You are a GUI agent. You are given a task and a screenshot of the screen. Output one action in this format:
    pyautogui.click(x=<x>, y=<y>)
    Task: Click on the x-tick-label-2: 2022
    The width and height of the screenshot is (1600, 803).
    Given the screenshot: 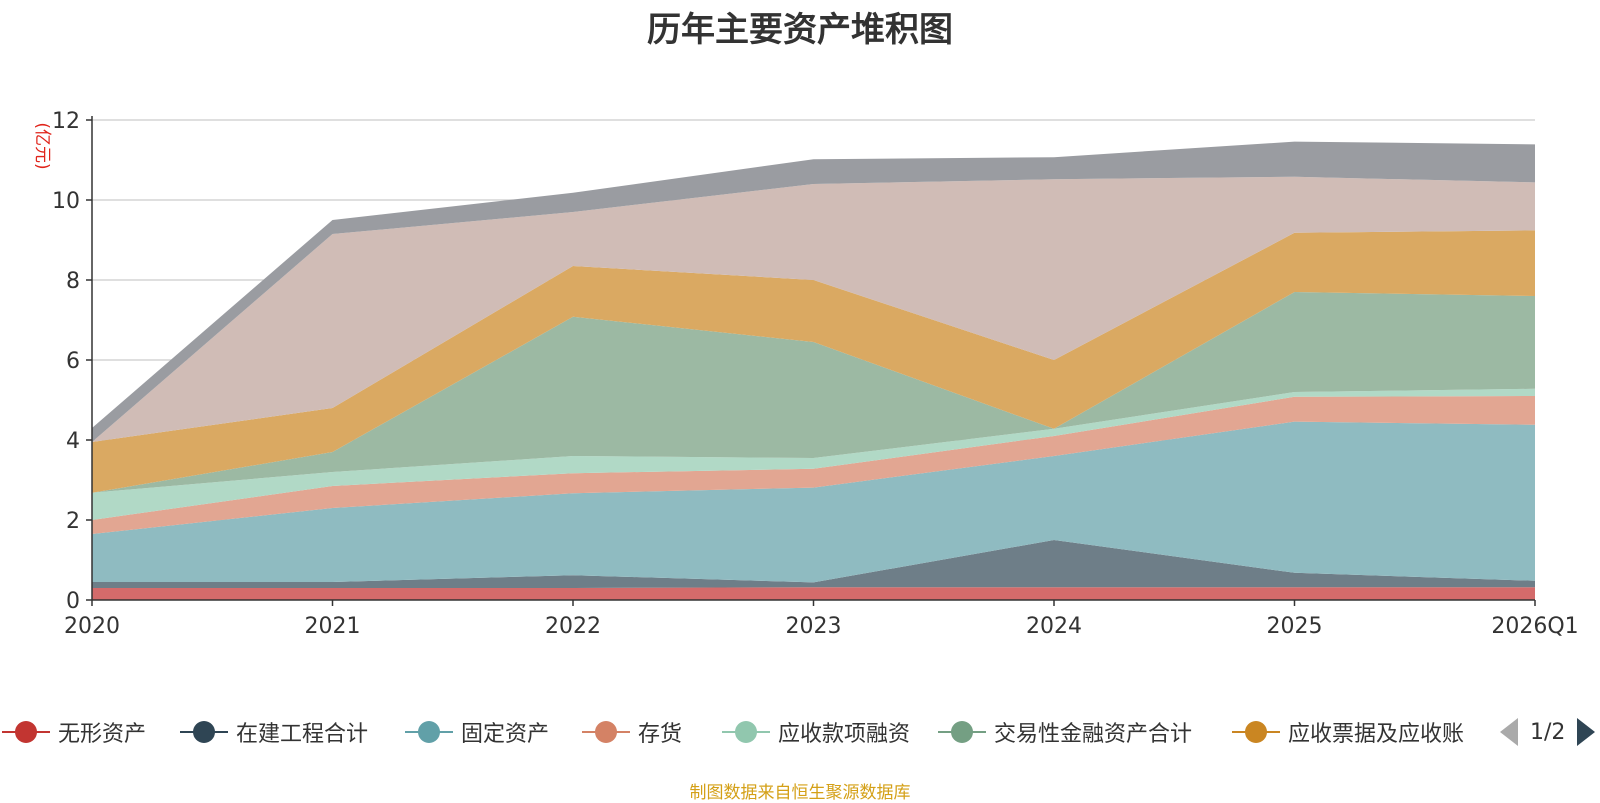 What is the action you would take?
    pyautogui.click(x=573, y=626)
    